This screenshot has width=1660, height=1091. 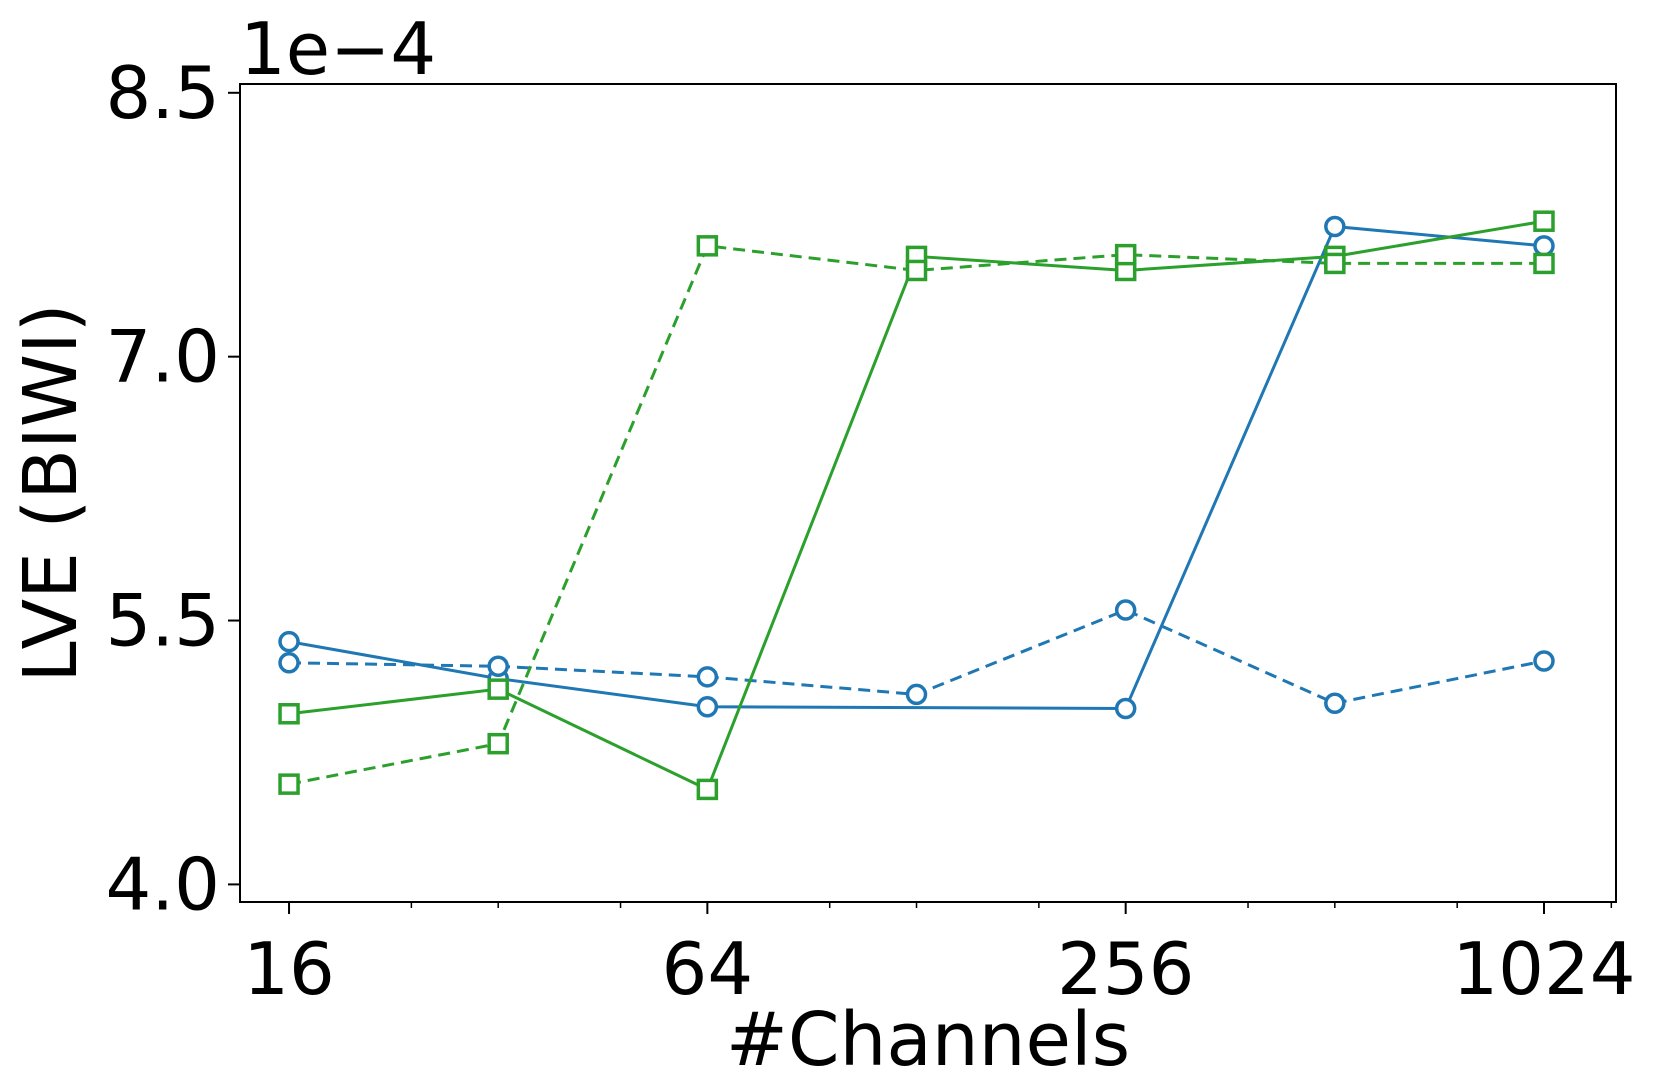 I want to click on y-tick-label: 4.0, so click(x=162, y=884).